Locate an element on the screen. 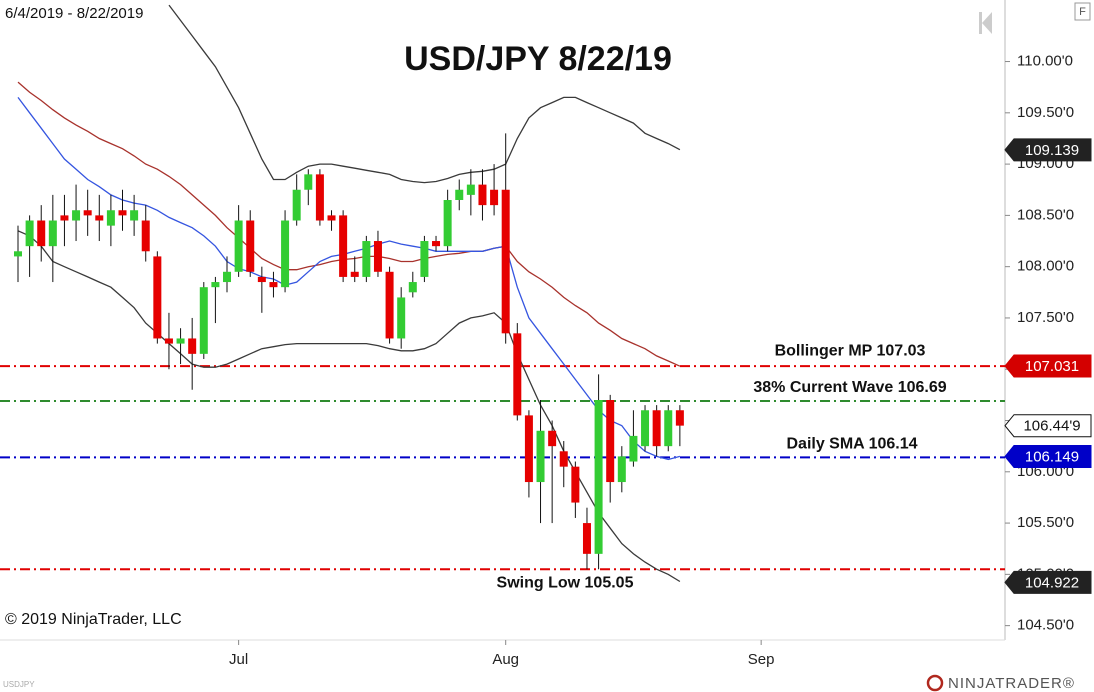 The width and height of the screenshot is (1094, 692). y-tick-label: 104.50'0 is located at coordinates (1045, 625).